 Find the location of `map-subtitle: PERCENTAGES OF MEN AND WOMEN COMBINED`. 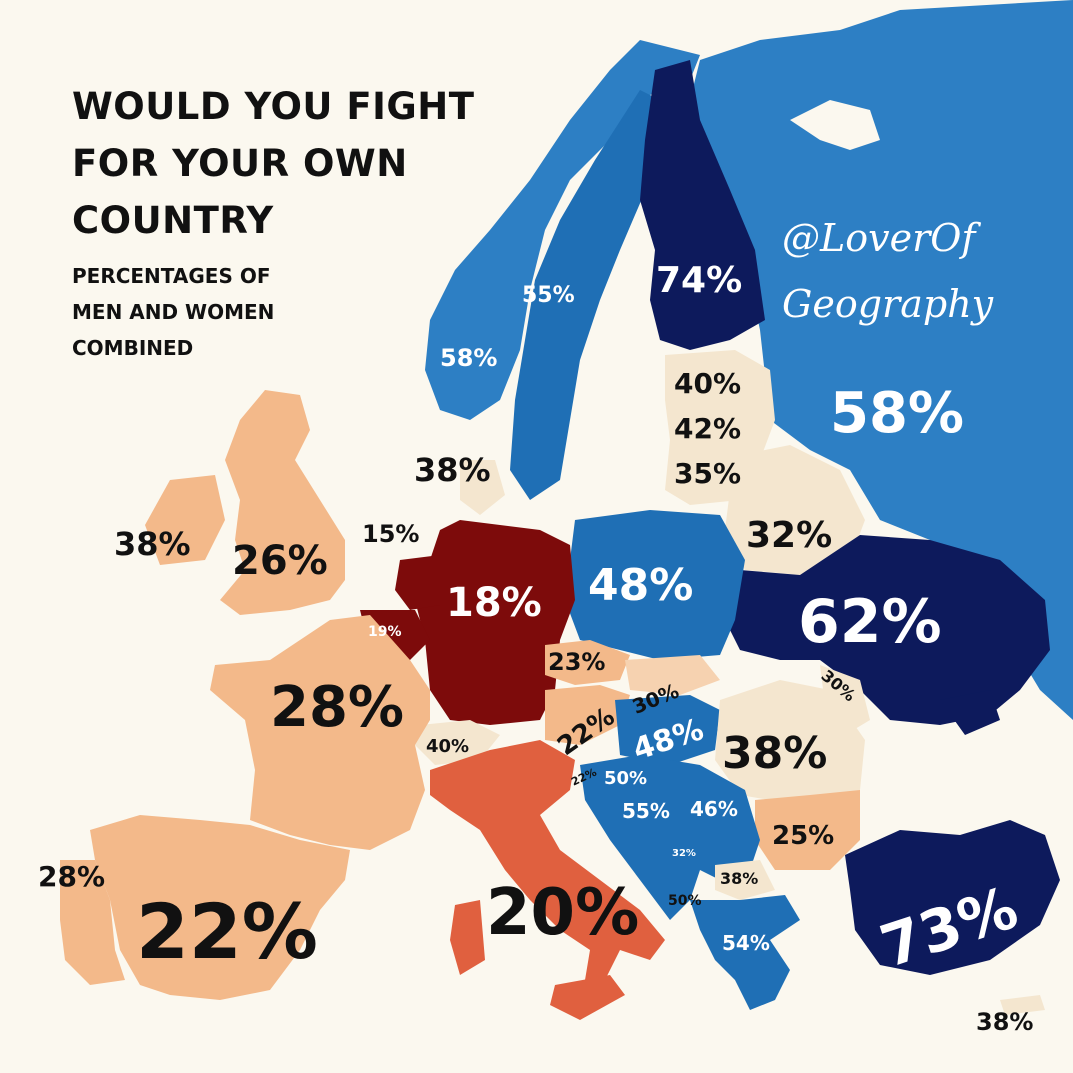

map-subtitle: PERCENTAGES OF MEN AND WOMEN COMBINED is located at coordinates (173, 312).